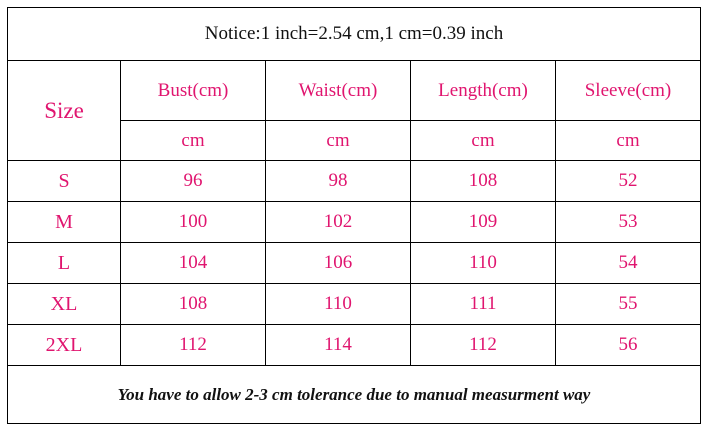  I want to click on measurement: 96, so click(193, 181).